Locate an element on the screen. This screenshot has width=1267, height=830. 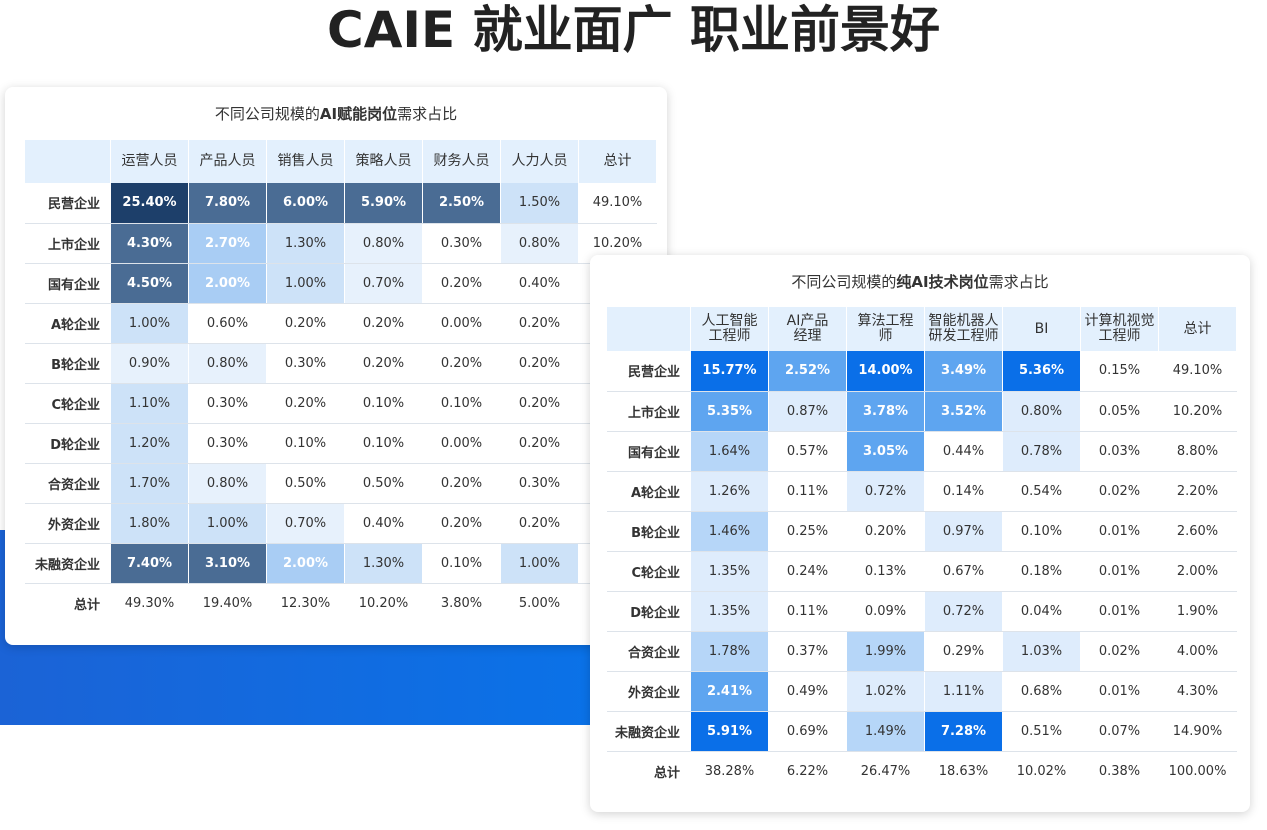
column-header: 智能机器人 研发工程师 is located at coordinates (963, 329).